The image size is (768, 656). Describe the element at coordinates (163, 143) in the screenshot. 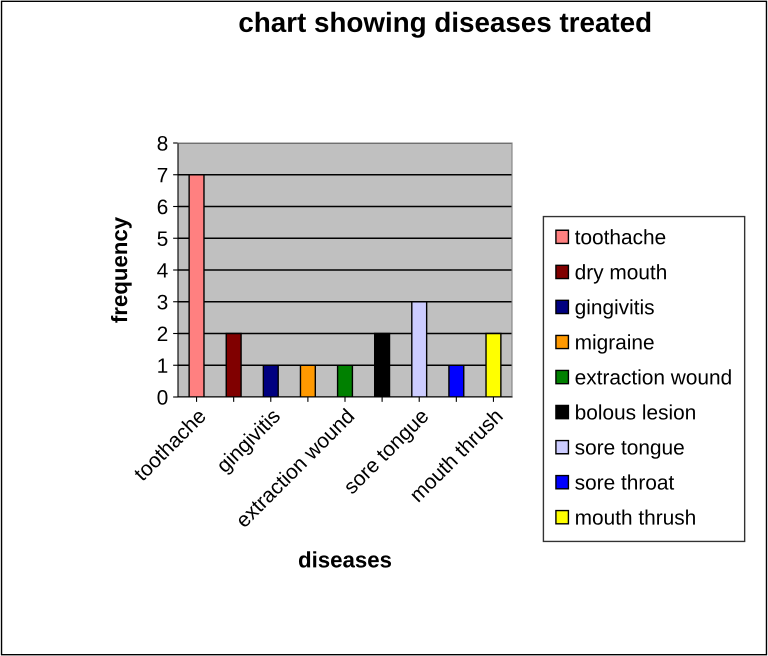

I see `y-tick-label: 8` at that location.